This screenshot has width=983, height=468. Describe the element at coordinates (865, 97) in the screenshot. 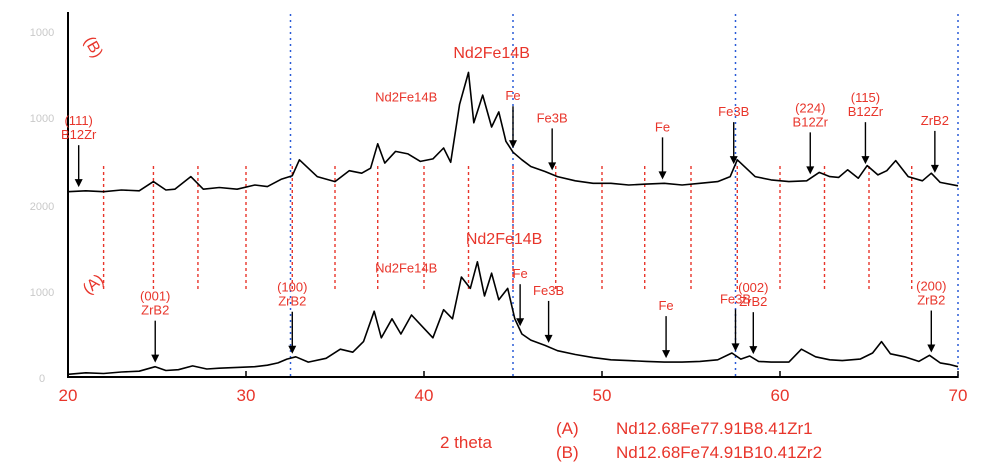

I see `annotation-label: (115)` at that location.